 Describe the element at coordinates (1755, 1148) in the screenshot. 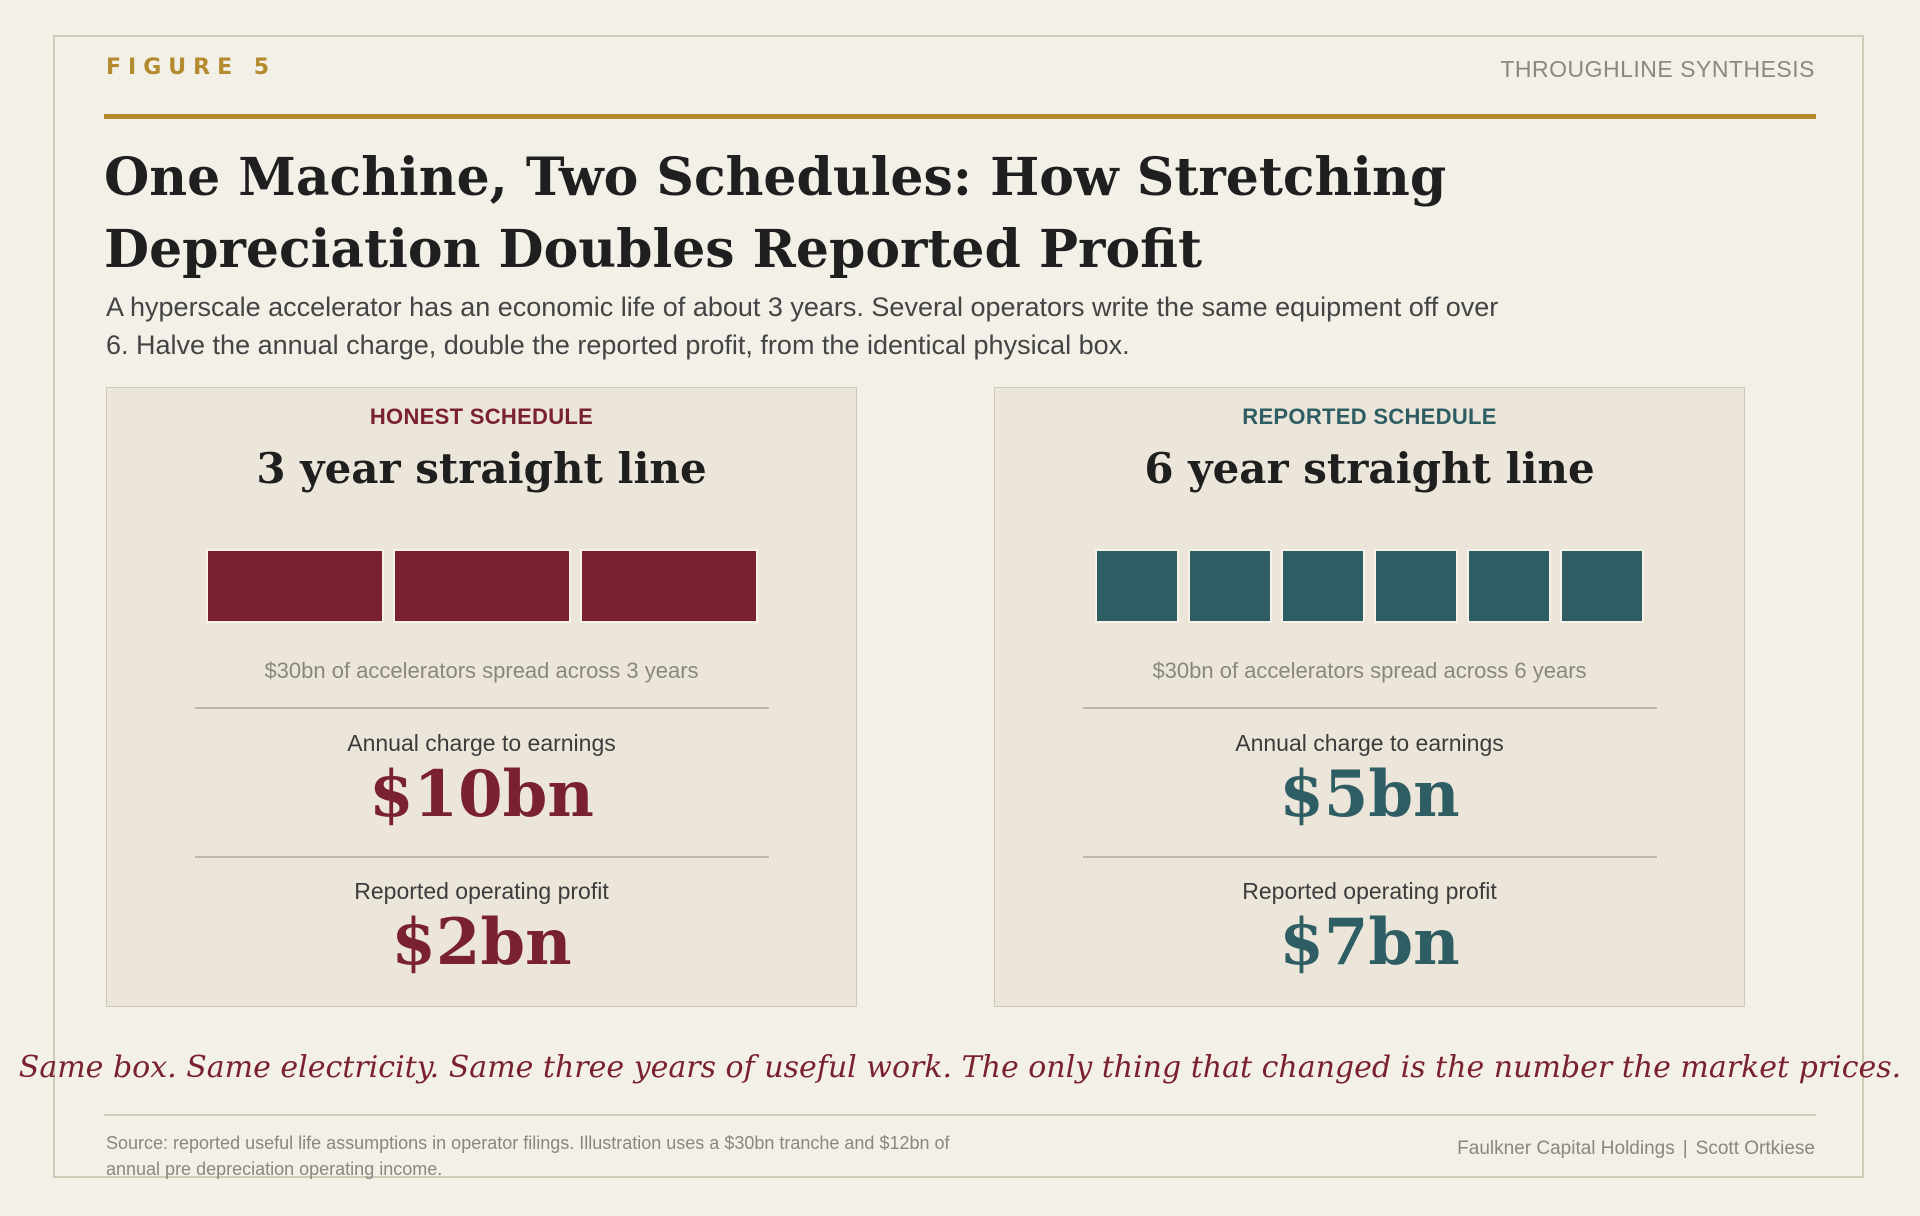

I see `credit-author: Scott Ortkiese` at that location.